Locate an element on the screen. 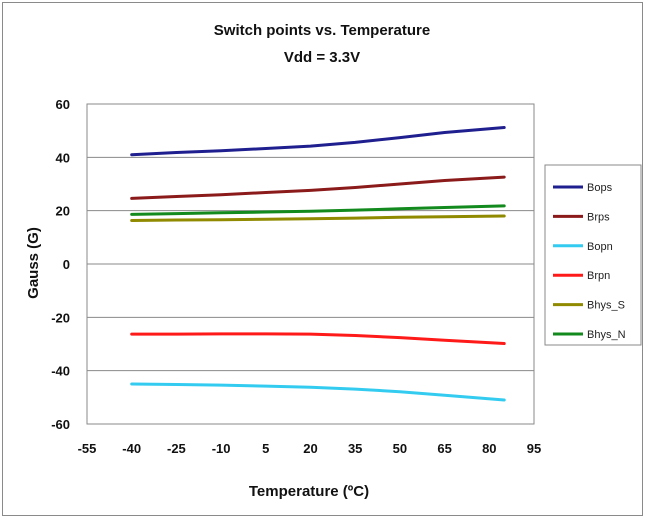 This screenshot has width=647, height=520. legend-label: Bhys_S is located at coordinates (606, 306).